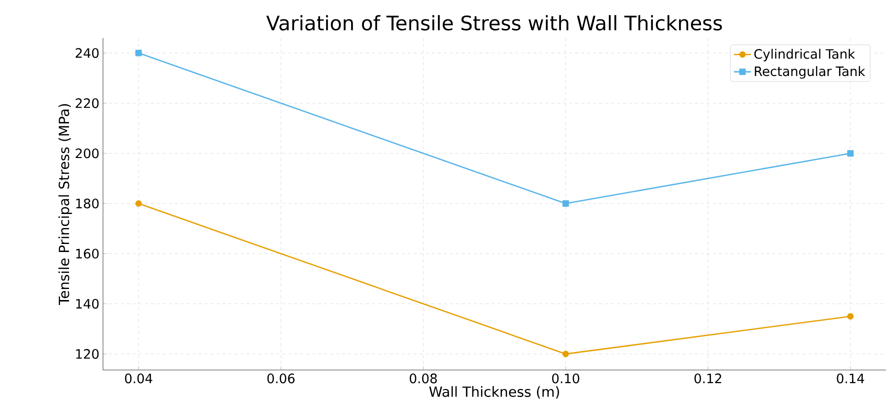  What do you see at coordinates (87, 303) in the screenshot?
I see `y-tick-label: 140` at bounding box center [87, 303].